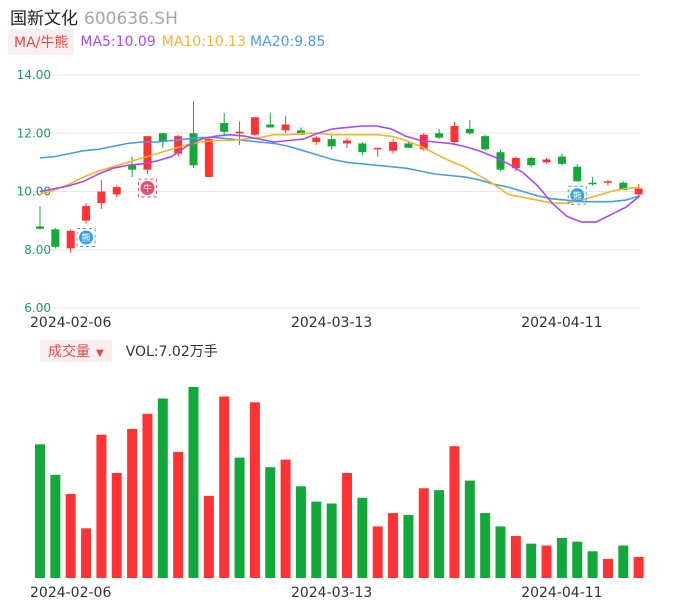 Image resolution: width=686 pixels, height=606 pixels. I want to click on x-tick-label: 2024-02-06, so click(70, 593).